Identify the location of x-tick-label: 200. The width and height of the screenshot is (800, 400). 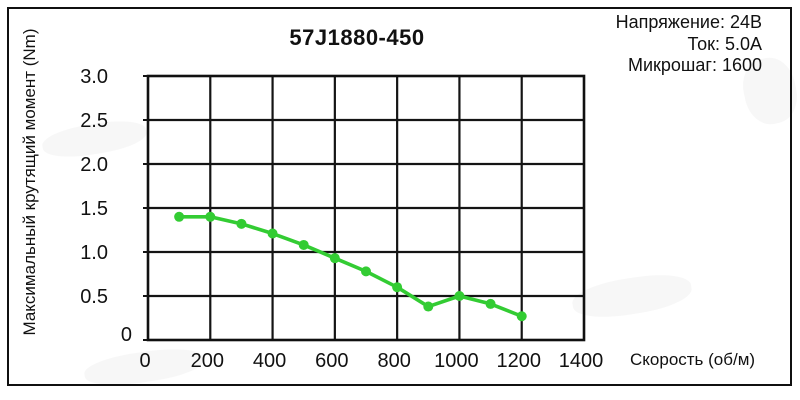
(207, 361).